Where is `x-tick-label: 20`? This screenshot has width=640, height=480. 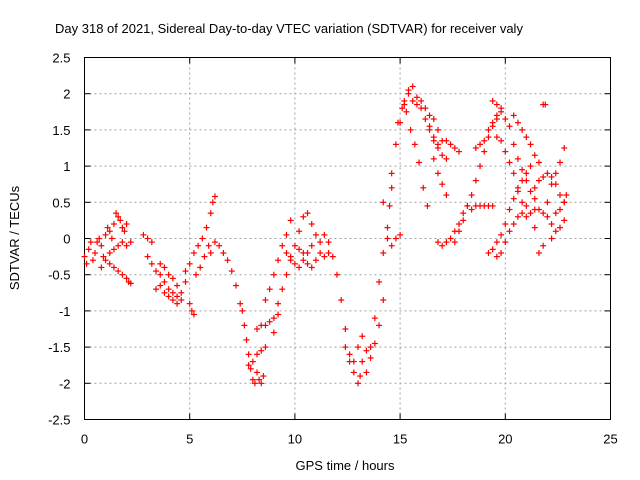
x-tick-label: 20 is located at coordinates (505, 439).